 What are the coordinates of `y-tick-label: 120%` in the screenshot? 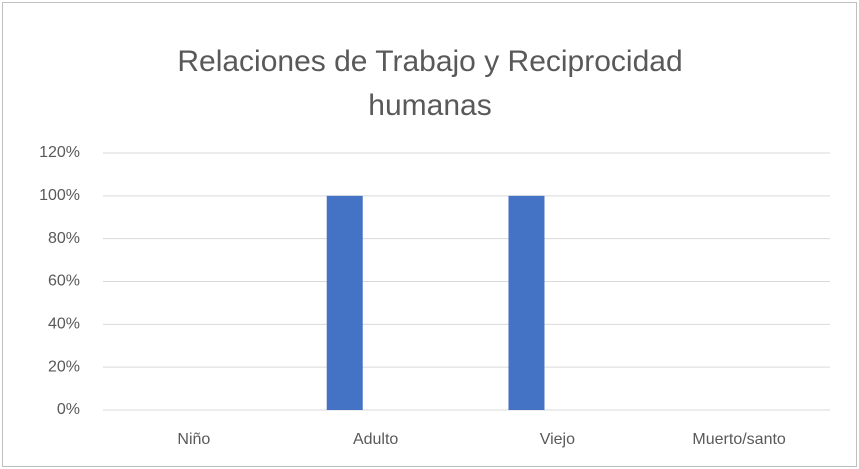 It's located at (59, 152).